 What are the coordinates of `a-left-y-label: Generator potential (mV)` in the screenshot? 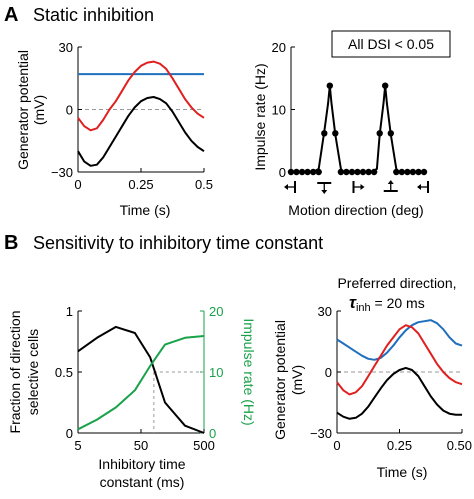 It's located at (31, 110).